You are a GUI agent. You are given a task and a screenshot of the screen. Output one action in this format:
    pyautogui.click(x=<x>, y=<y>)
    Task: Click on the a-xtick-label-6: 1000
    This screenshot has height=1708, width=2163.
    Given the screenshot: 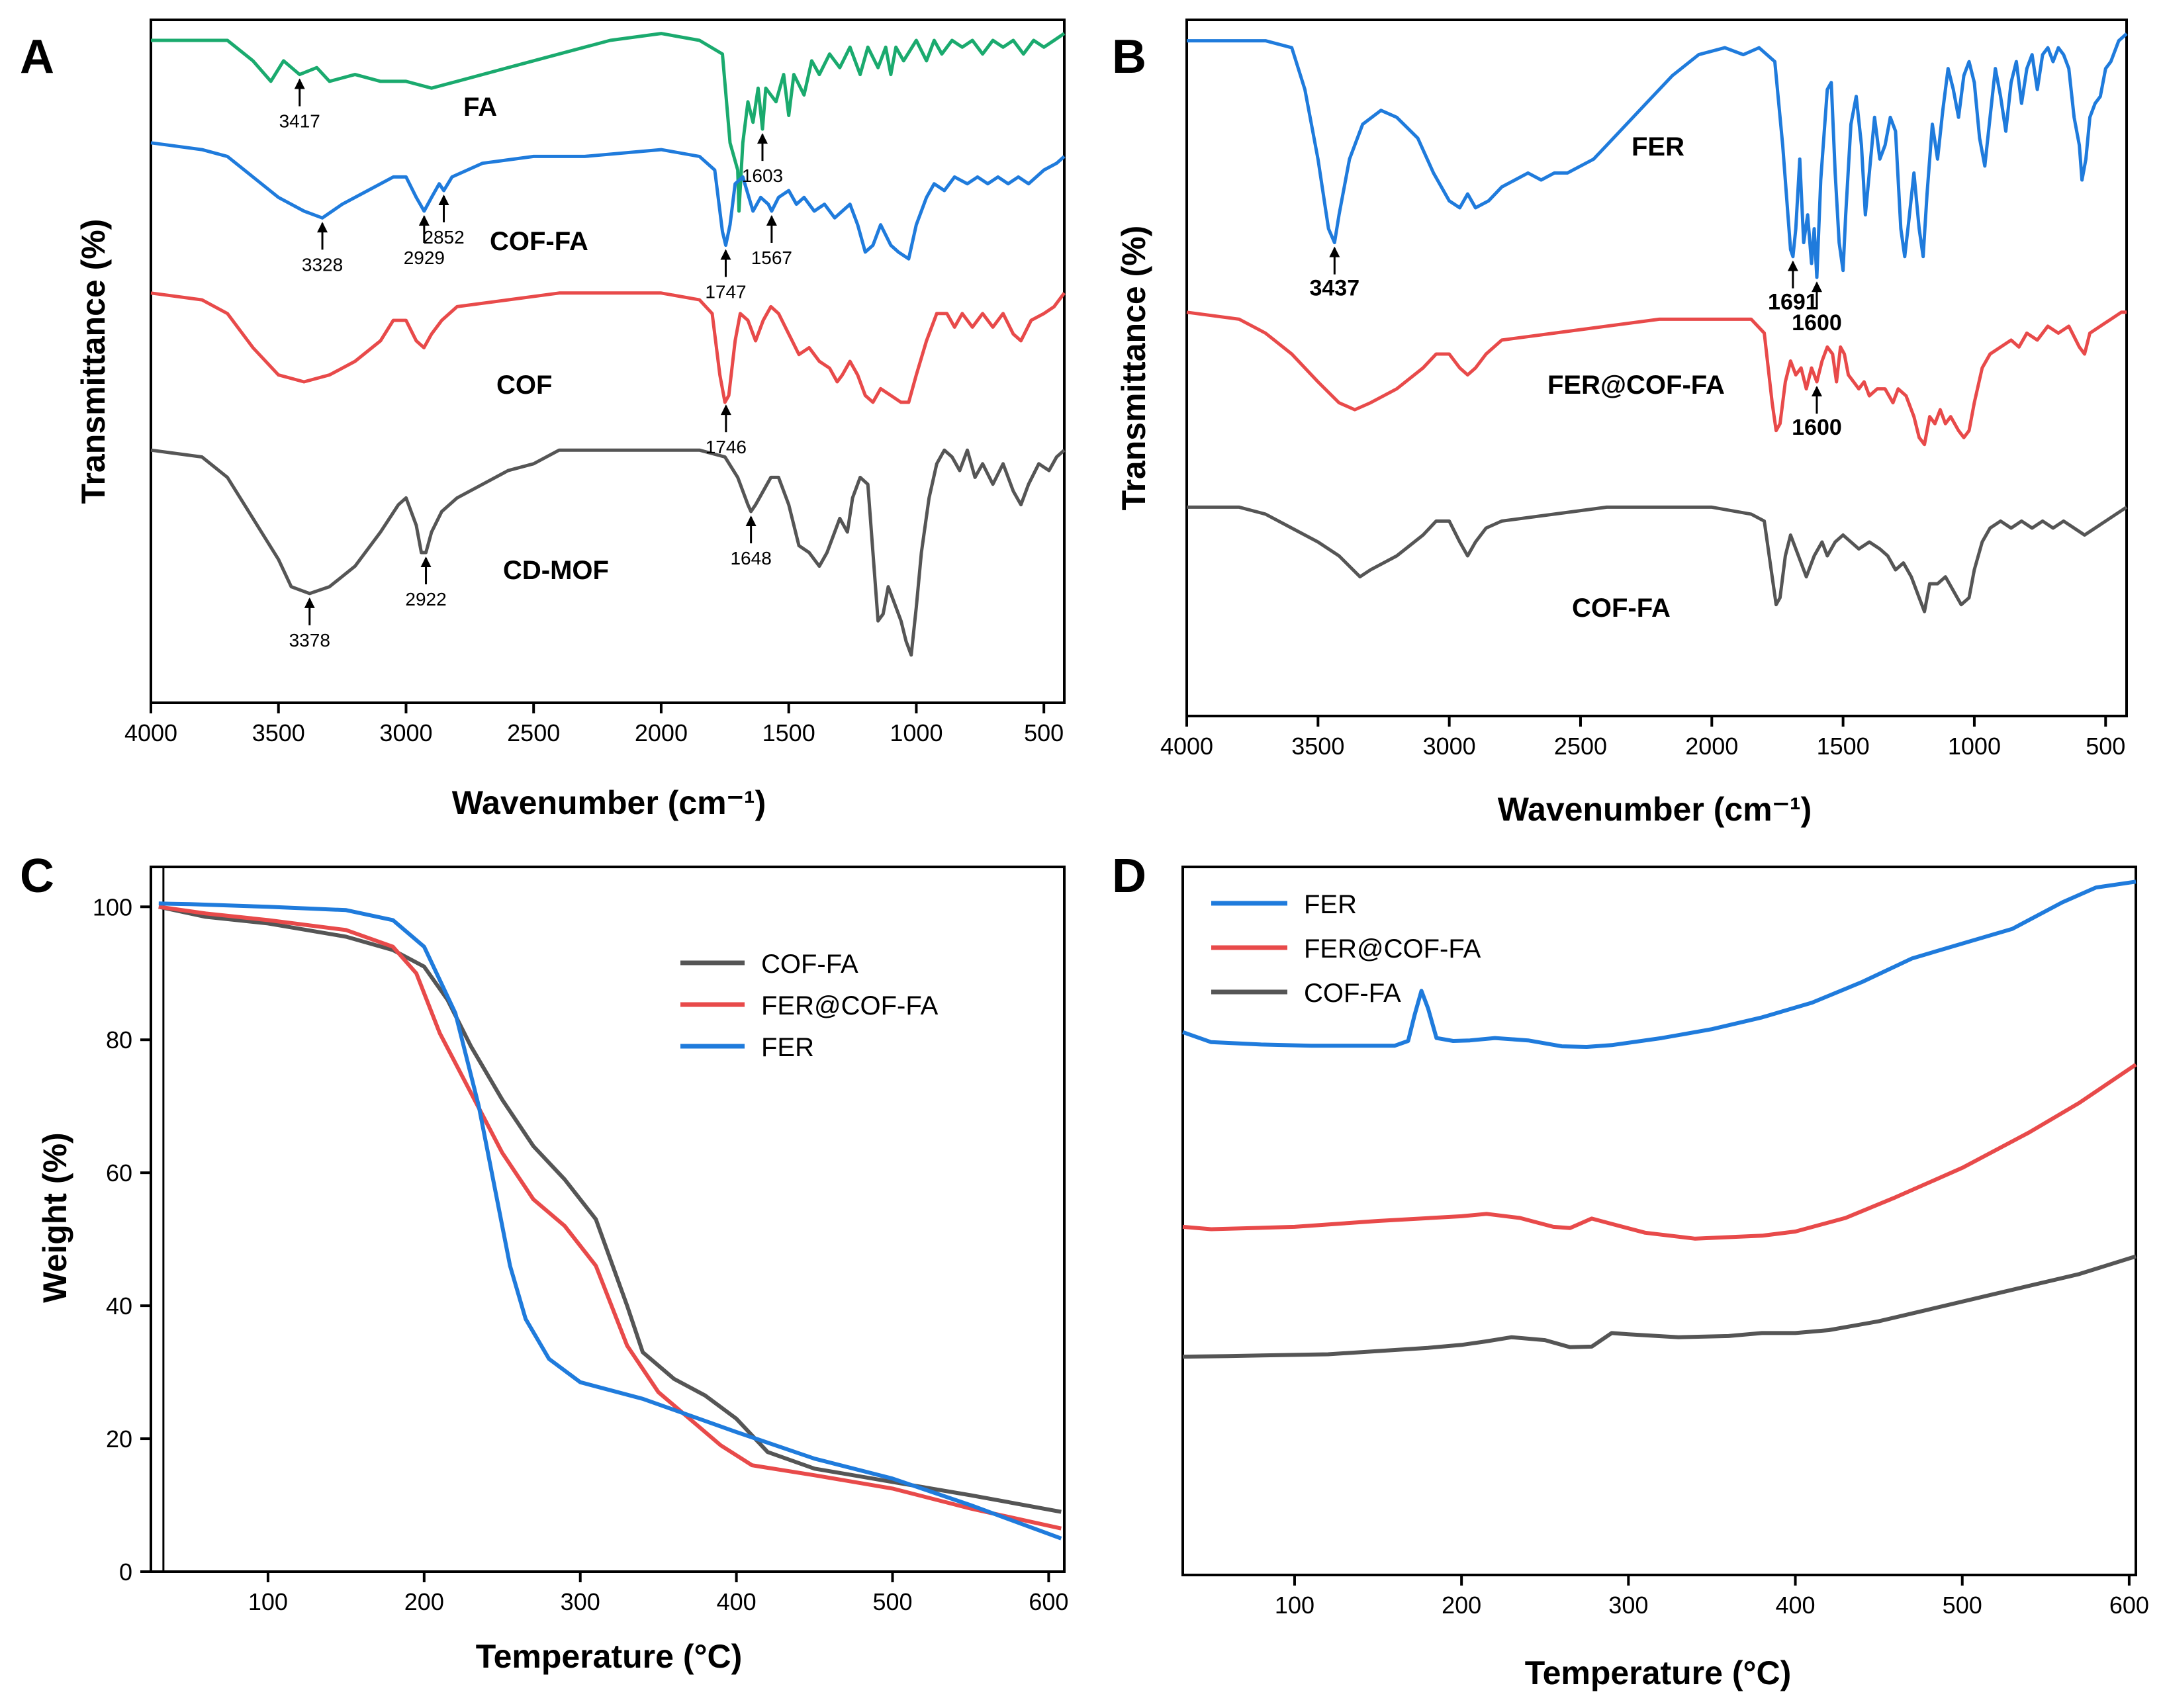 What is the action you would take?
    pyautogui.click(x=916, y=732)
    